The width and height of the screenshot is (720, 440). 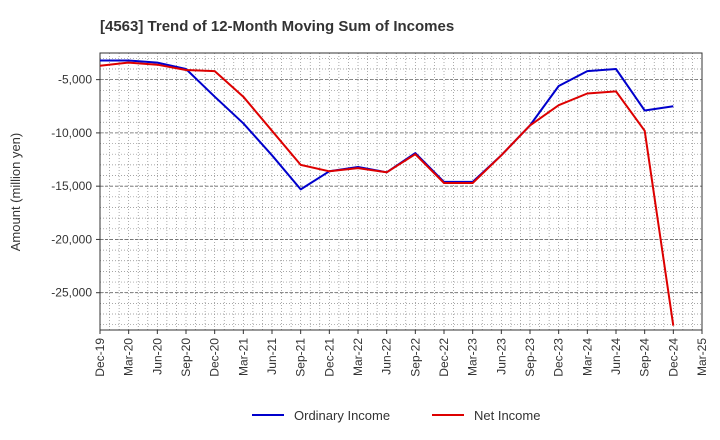 What do you see at coordinates (358, 357) in the screenshot?
I see `x-tick-label: Mar-22` at bounding box center [358, 357].